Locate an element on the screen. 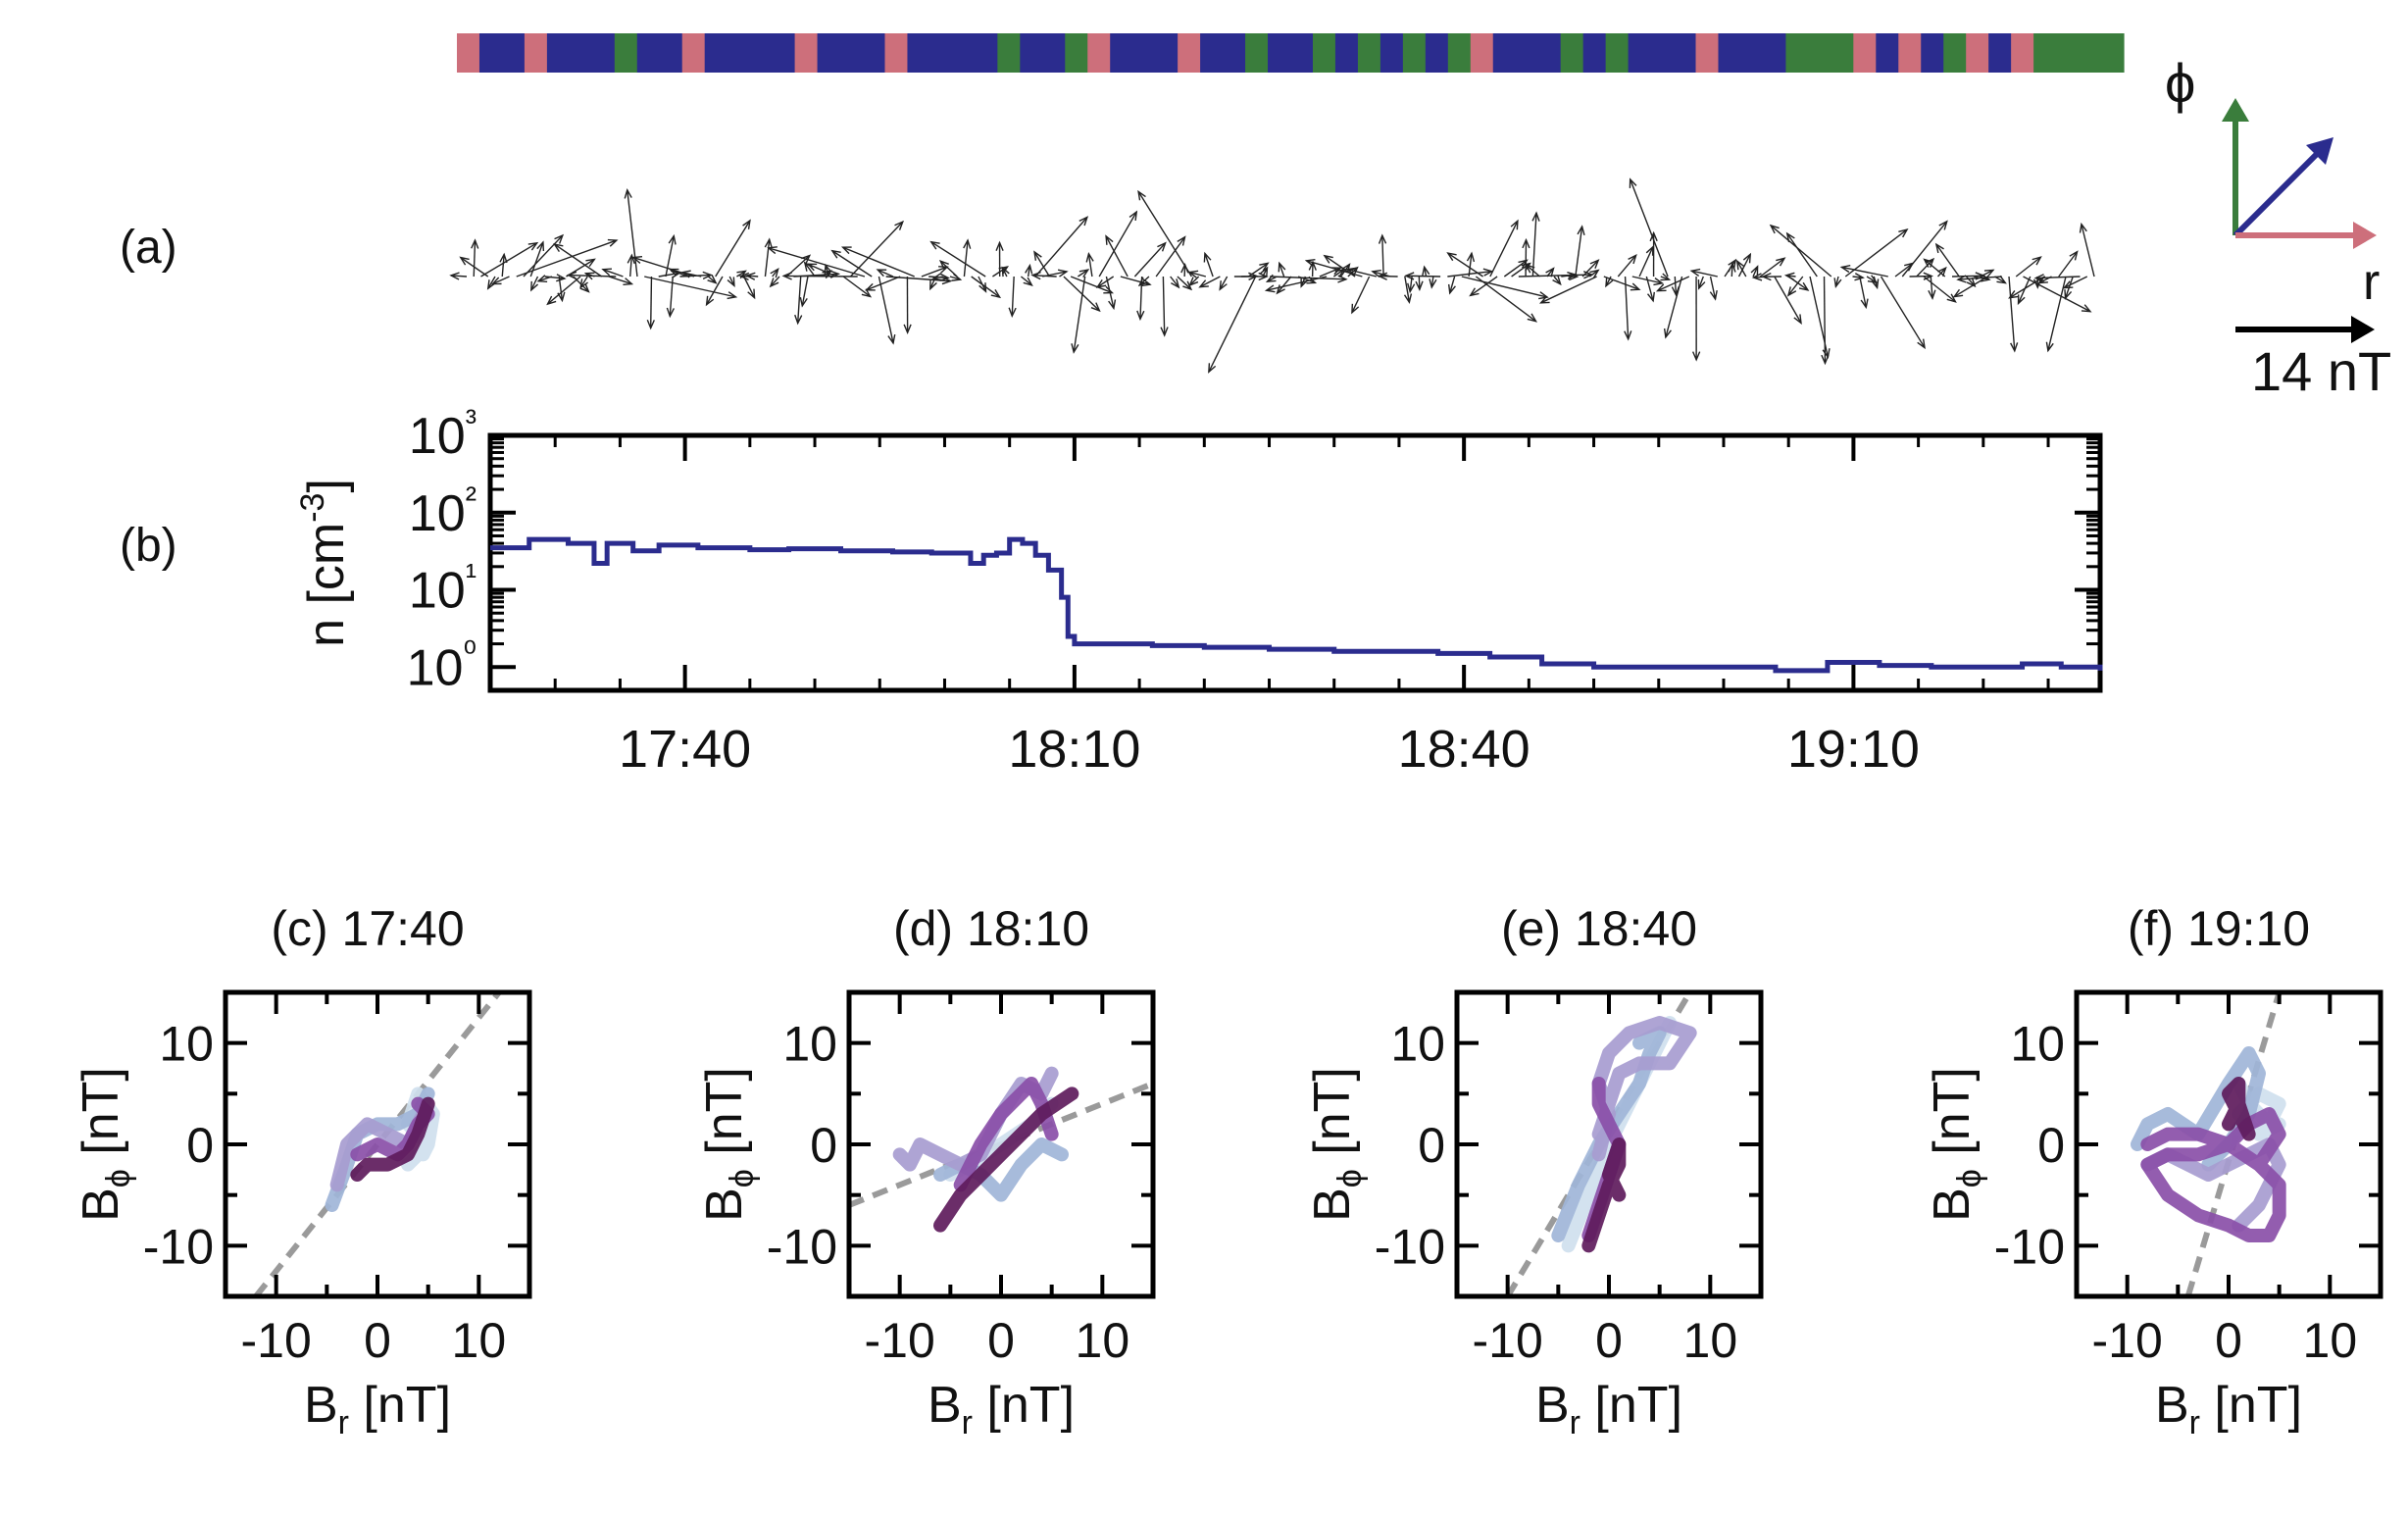  x-tick-label: 10 is located at coordinates (1710, 1340).